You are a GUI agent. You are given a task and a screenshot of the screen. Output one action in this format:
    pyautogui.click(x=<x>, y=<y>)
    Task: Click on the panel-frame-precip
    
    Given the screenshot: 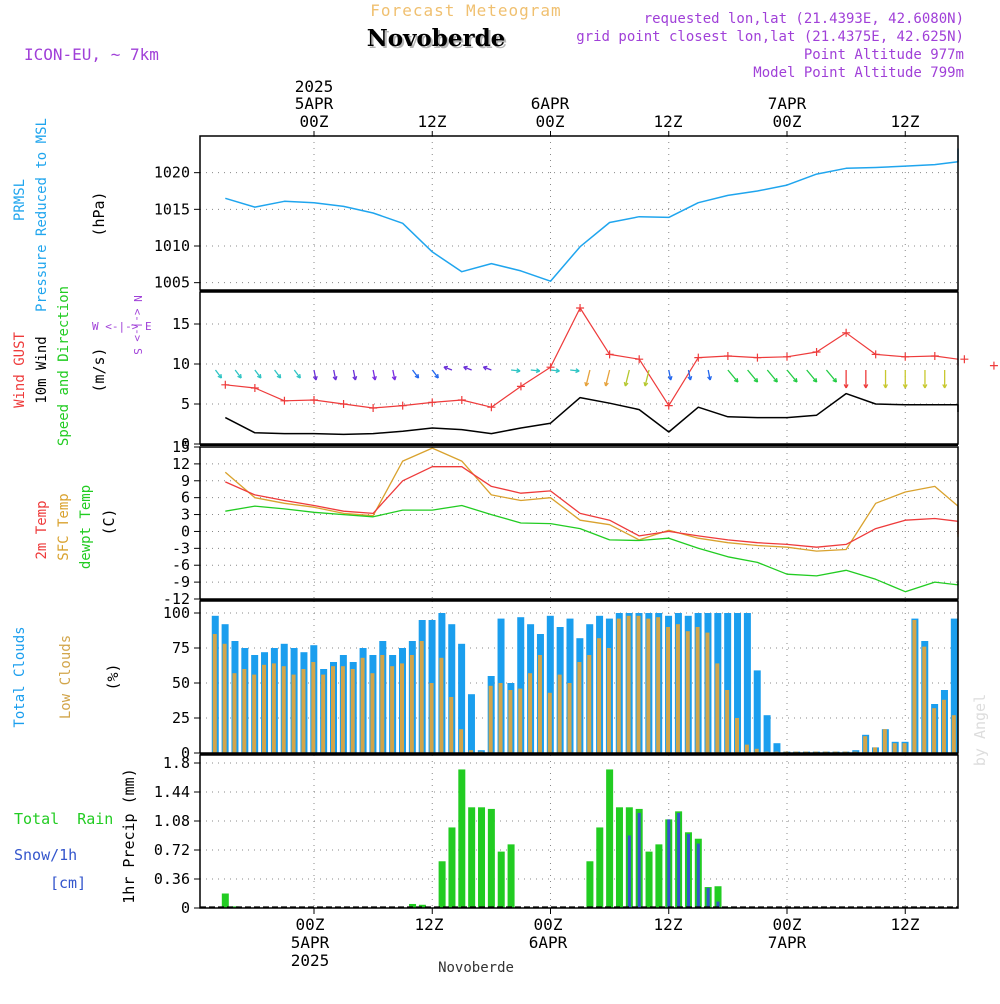 What is the action you would take?
    pyautogui.click(x=579, y=831)
    